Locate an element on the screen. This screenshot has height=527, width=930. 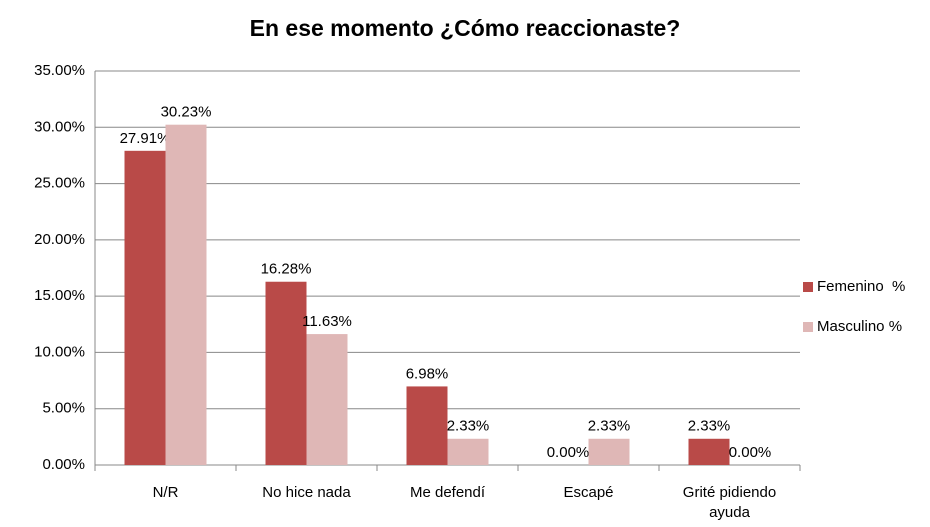
y-tick-label: 30.00% is located at coordinates (59, 126).